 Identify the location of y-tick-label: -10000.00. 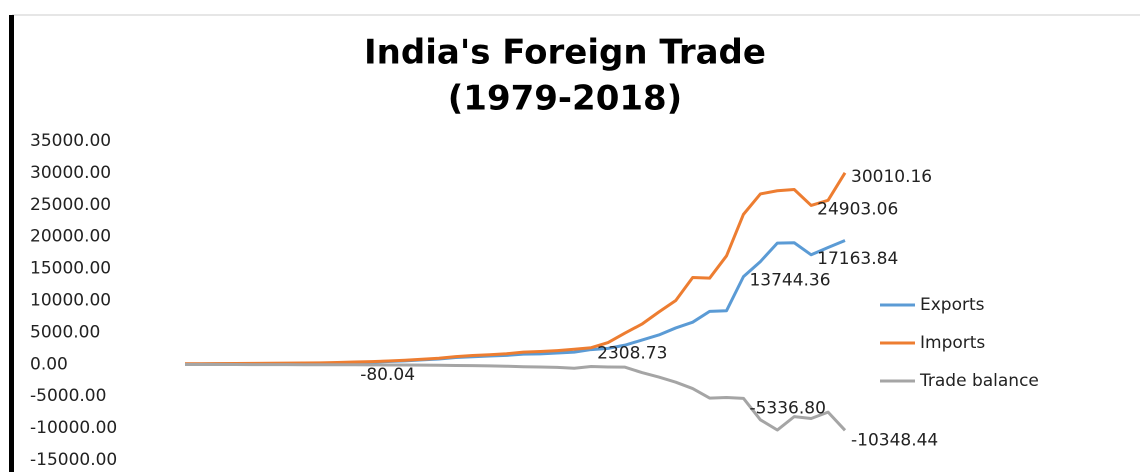
(73, 428).